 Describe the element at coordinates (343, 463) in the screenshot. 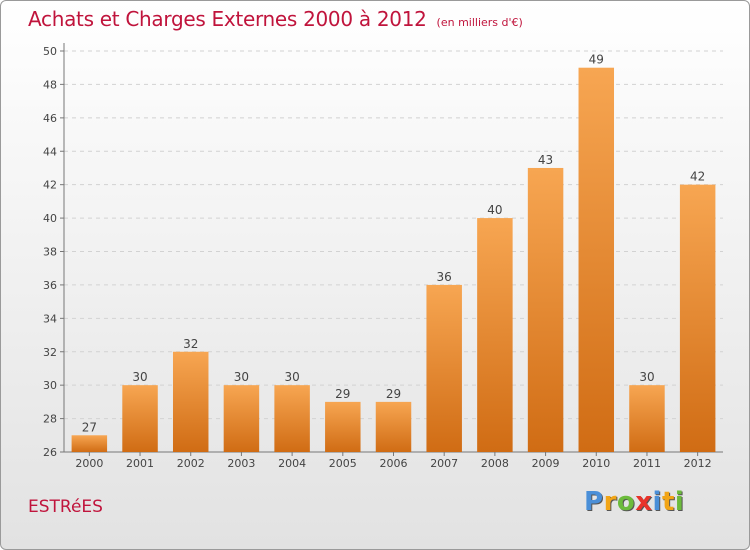

I see `x-tick-label: 2005` at that location.